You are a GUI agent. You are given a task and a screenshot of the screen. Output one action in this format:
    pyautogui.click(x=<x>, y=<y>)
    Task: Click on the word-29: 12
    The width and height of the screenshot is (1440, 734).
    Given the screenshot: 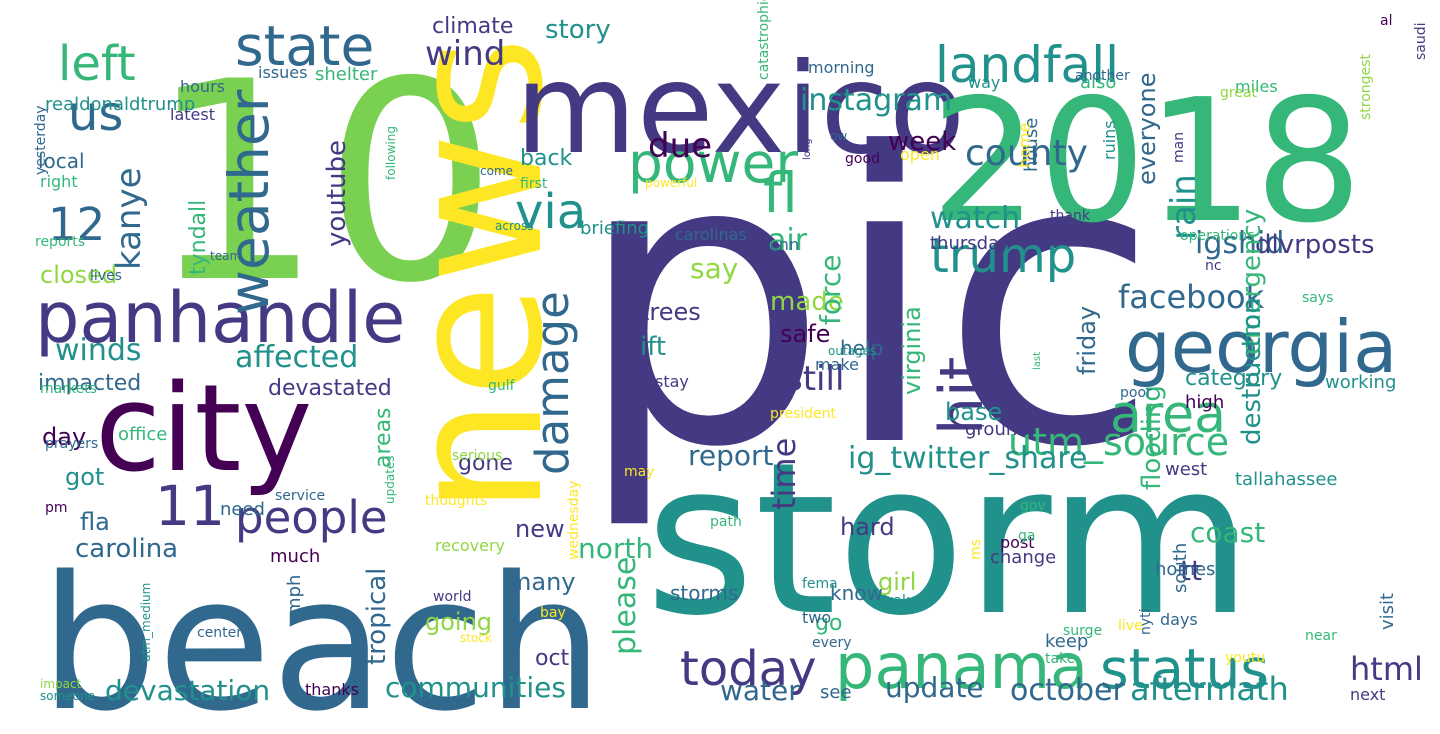 What is the action you would take?
    pyautogui.click(x=76, y=224)
    